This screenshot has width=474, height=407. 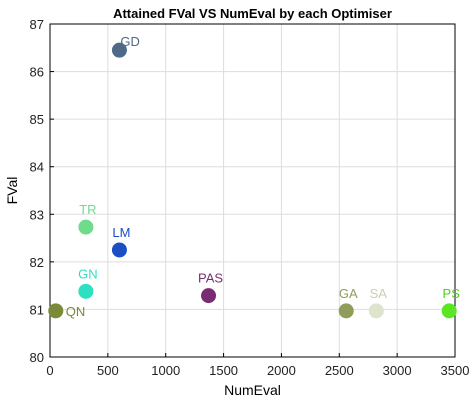 I want to click on y-tick-label: 84, so click(x=37, y=167).